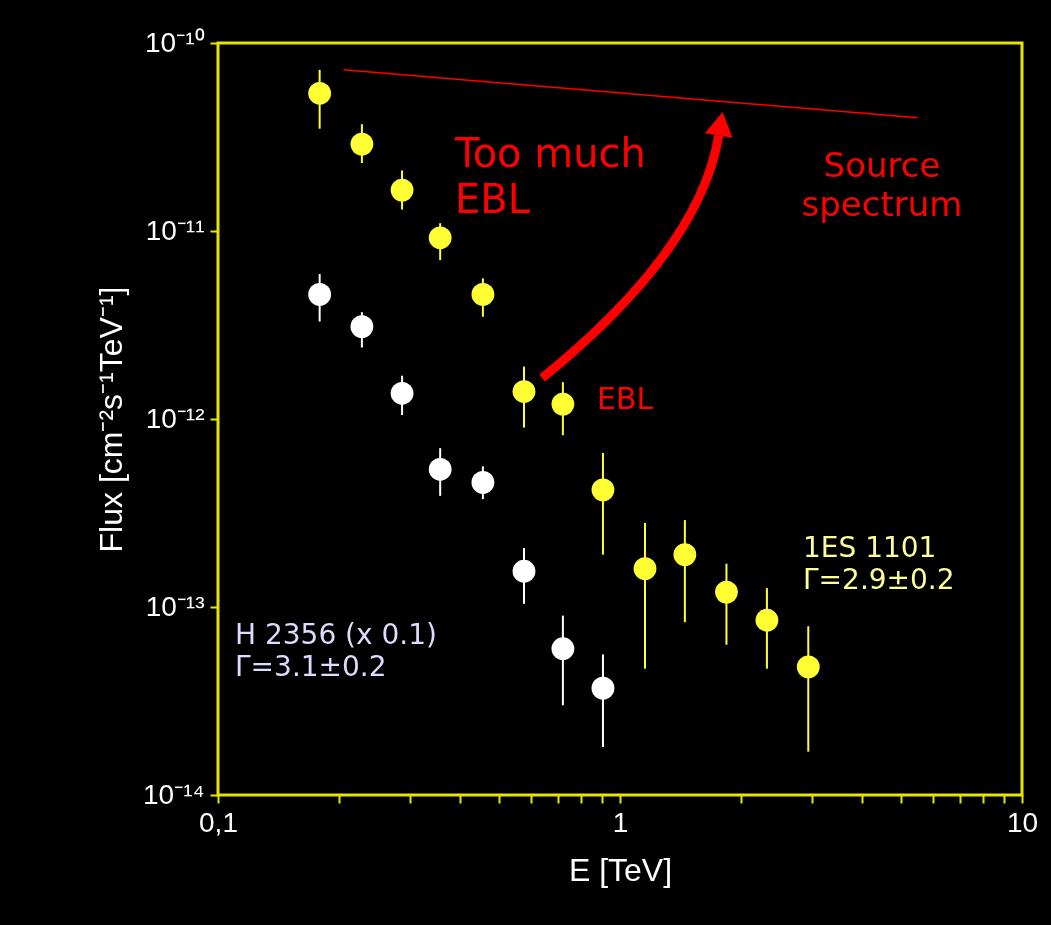 The height and width of the screenshot is (925, 1051). I want to click on x-tick-label: 1, so click(620, 822).